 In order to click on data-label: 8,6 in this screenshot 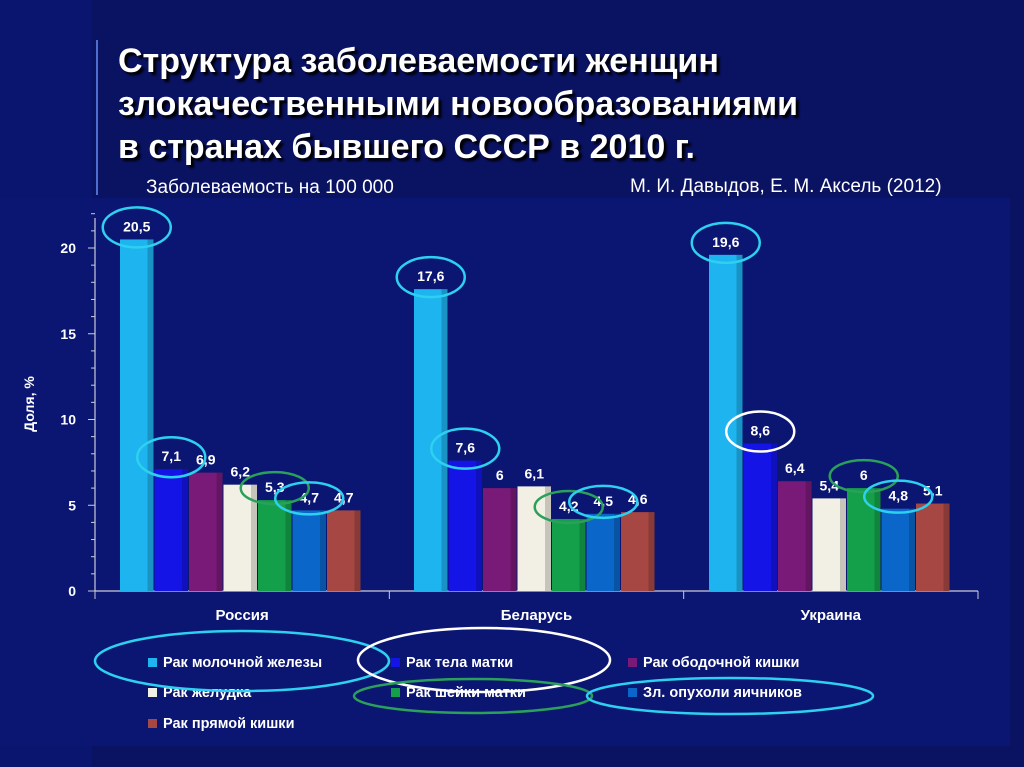, I will do `click(761, 431)`.